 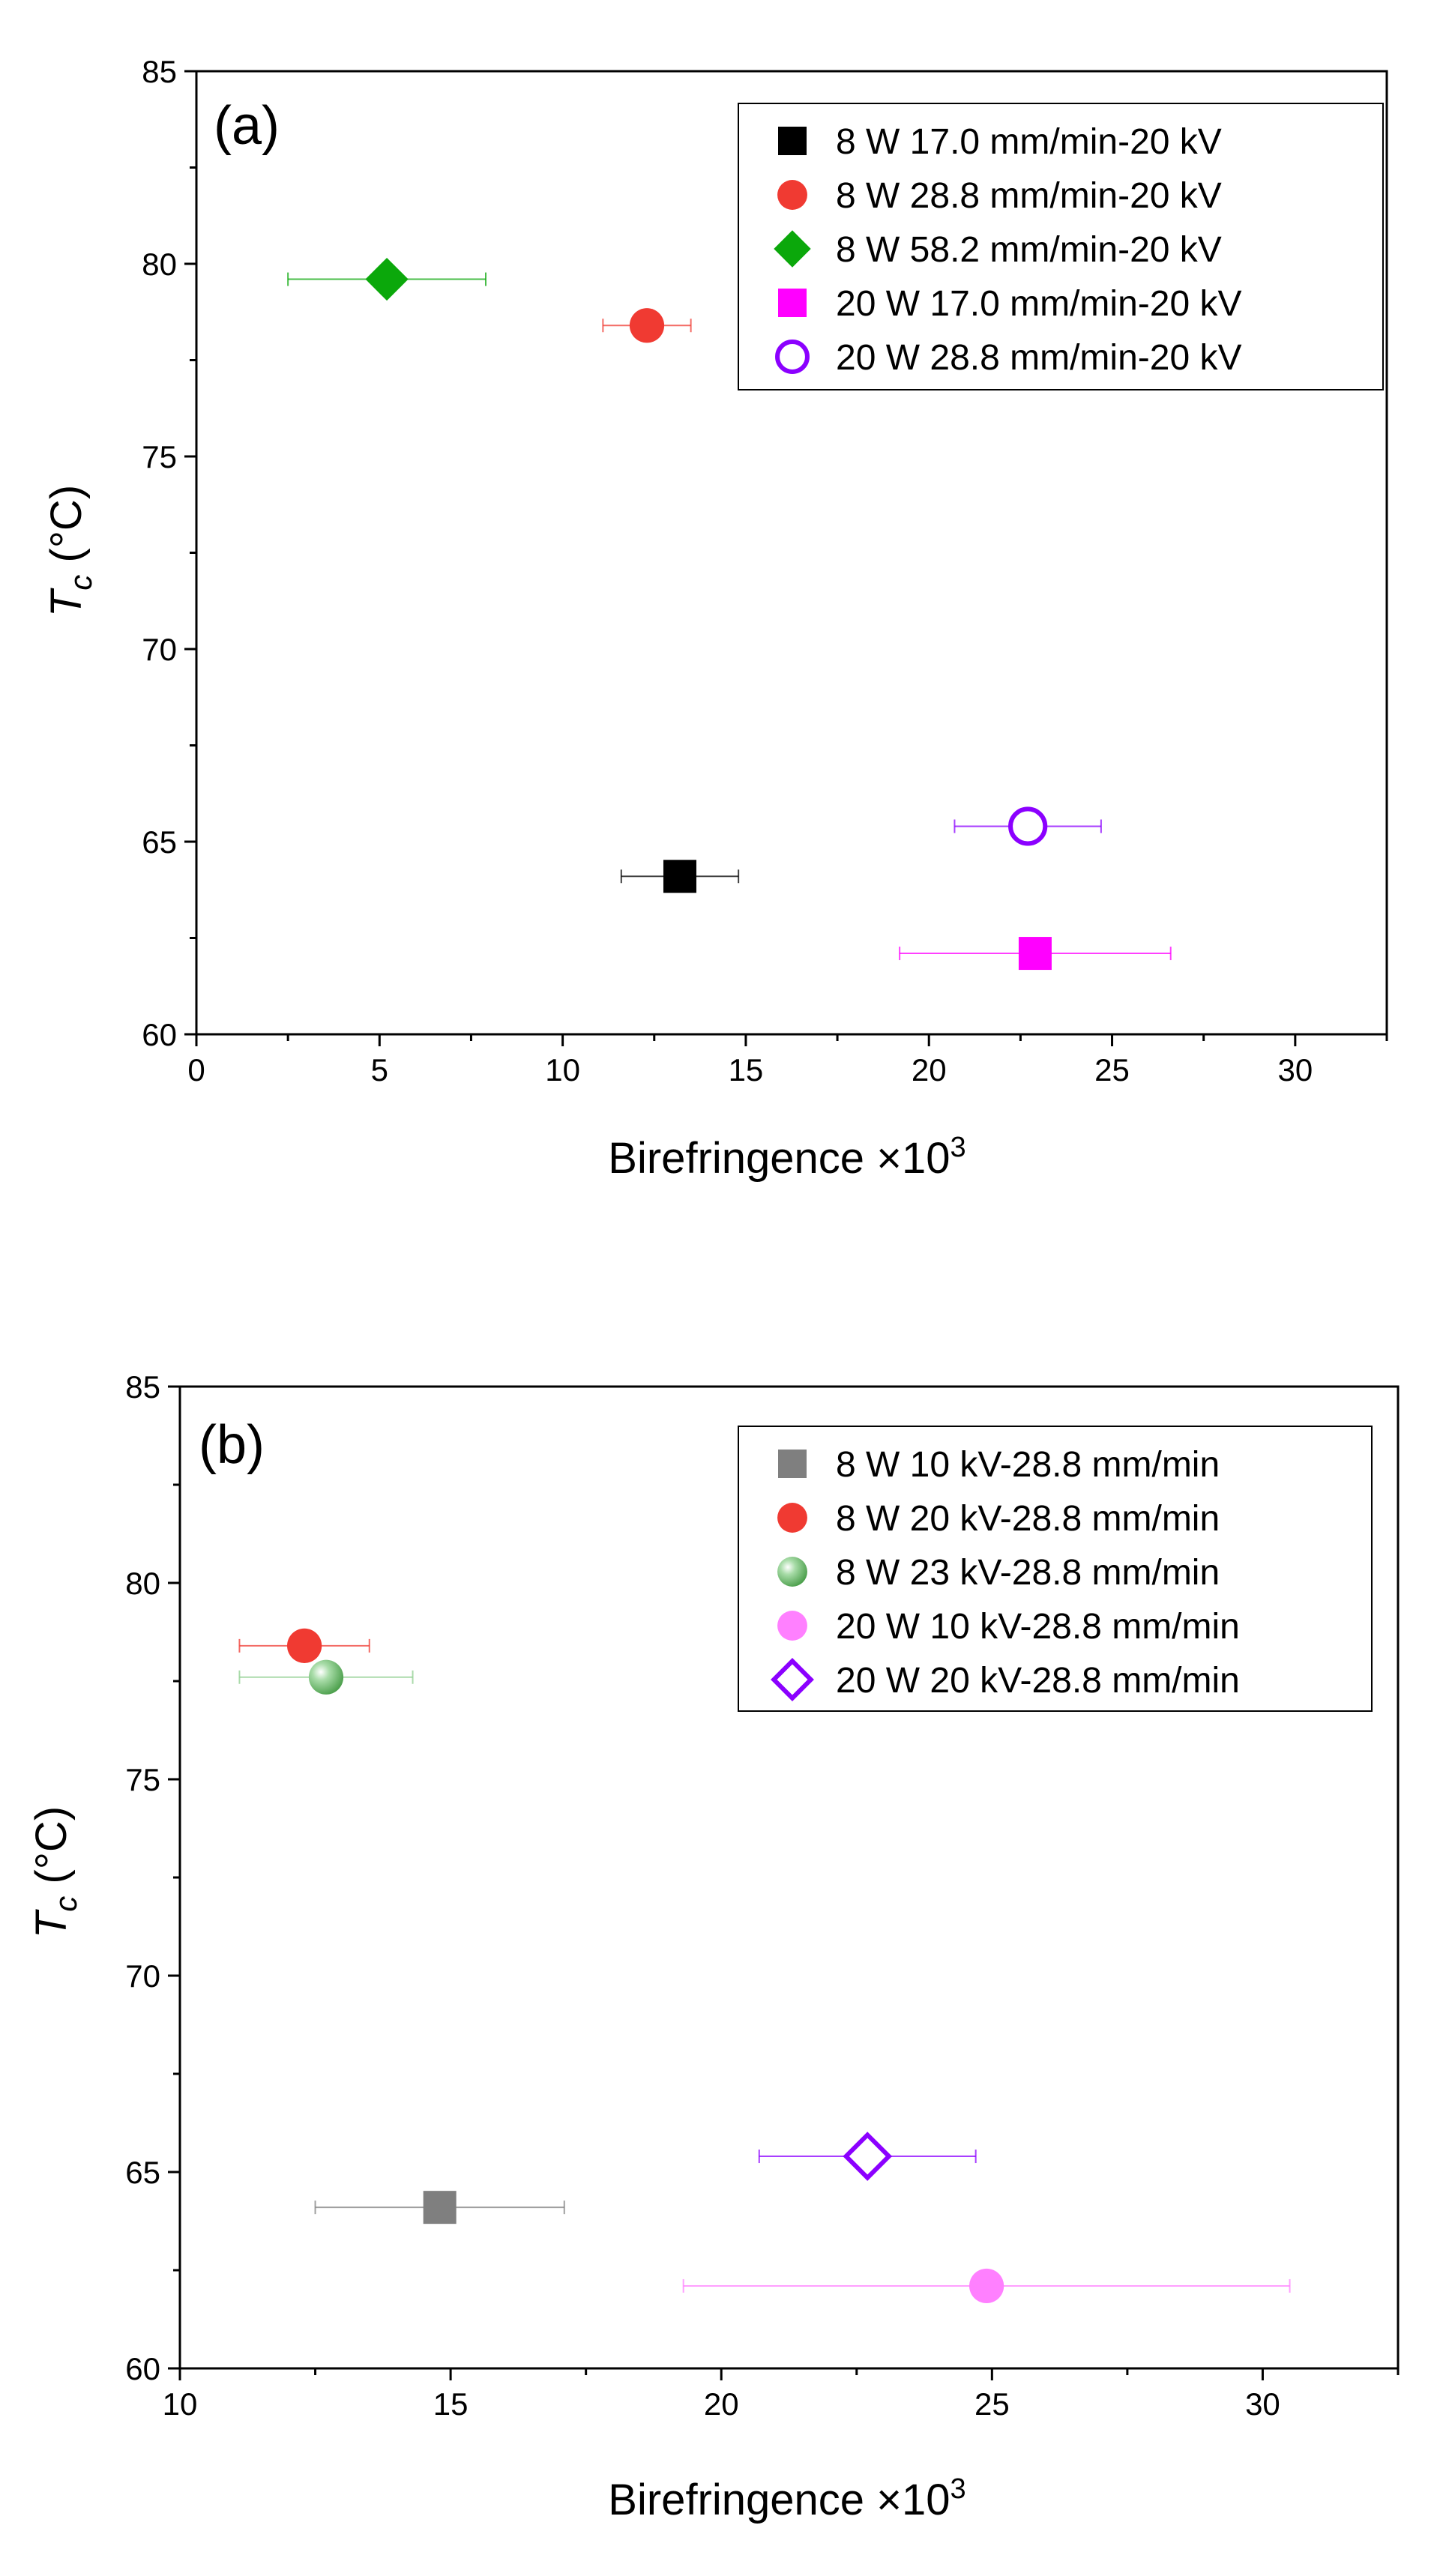 I want to click on legend-box-b, so click(x=1055, y=1569).